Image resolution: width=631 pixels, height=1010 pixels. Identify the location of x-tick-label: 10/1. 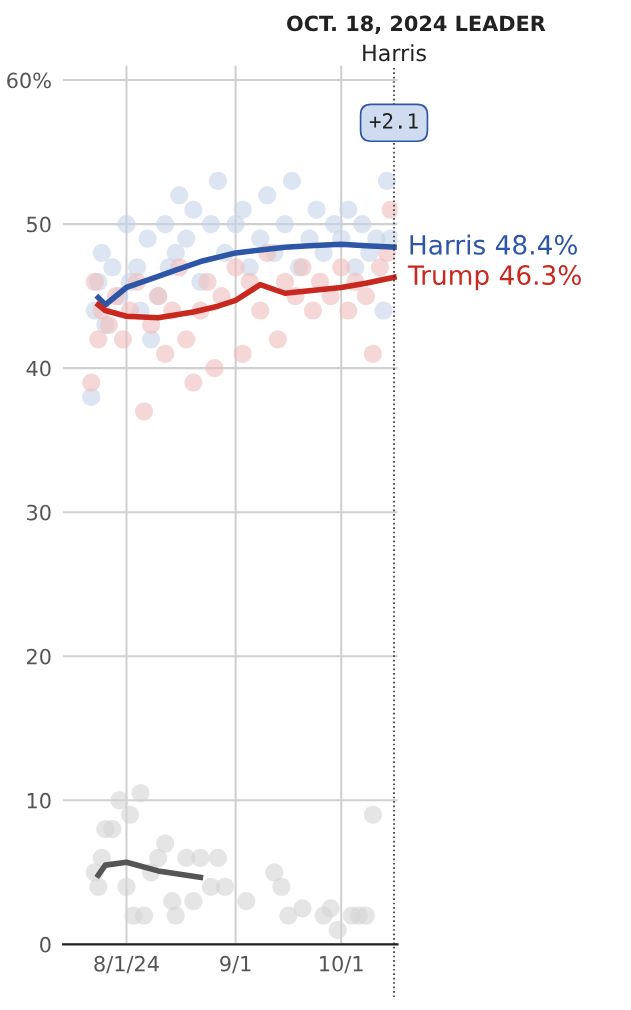
(341, 964).